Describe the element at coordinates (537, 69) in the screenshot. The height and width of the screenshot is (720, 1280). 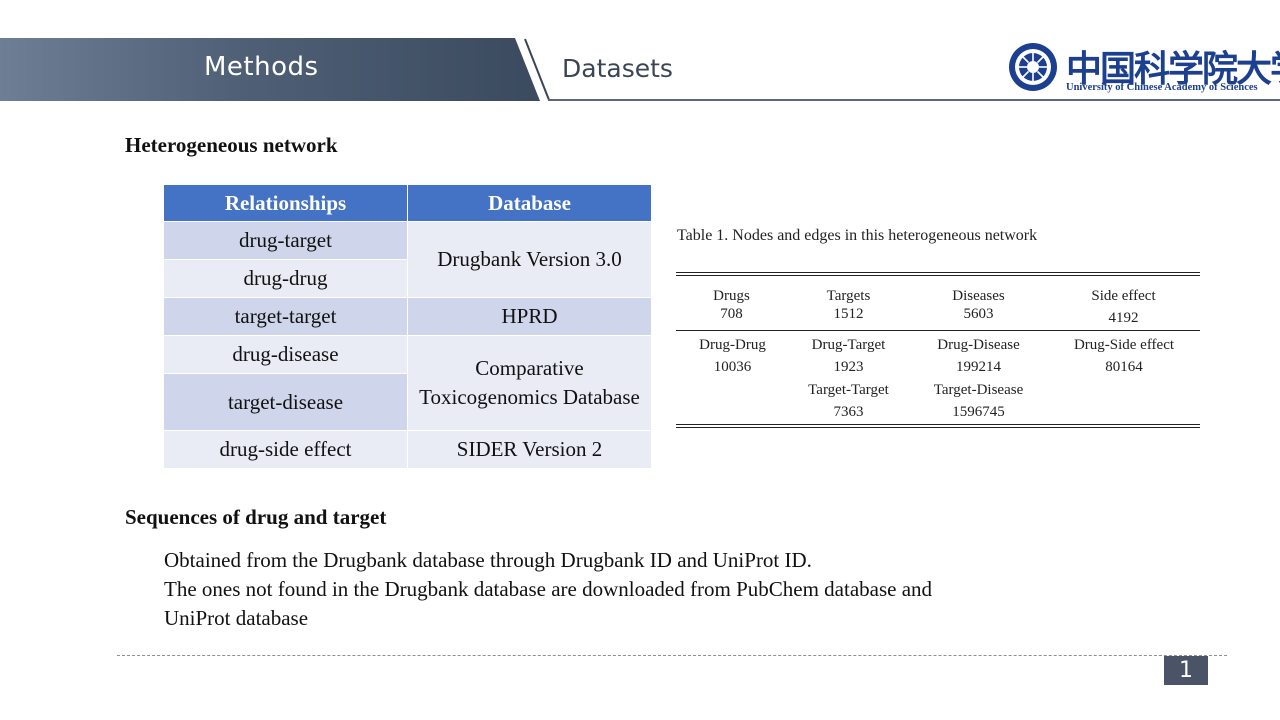
I see `divider-slash` at that location.